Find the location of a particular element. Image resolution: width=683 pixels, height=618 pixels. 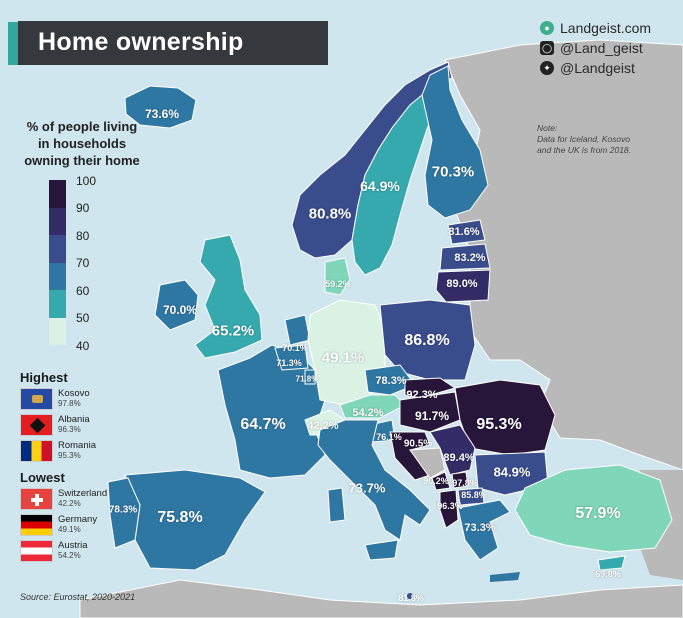

rank-value: 96.3% is located at coordinates (69, 429).